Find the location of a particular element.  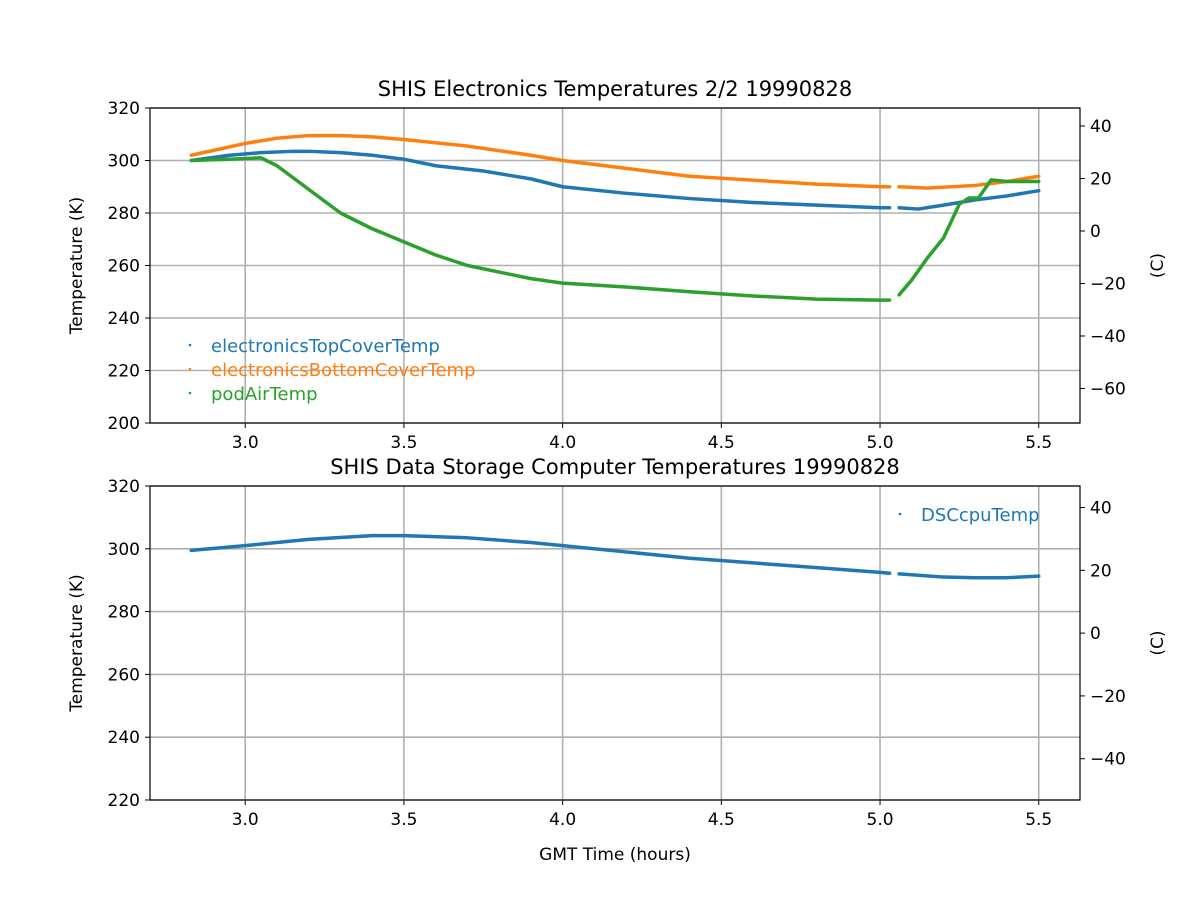

y-tick-label: 200 is located at coordinates (124, 424).